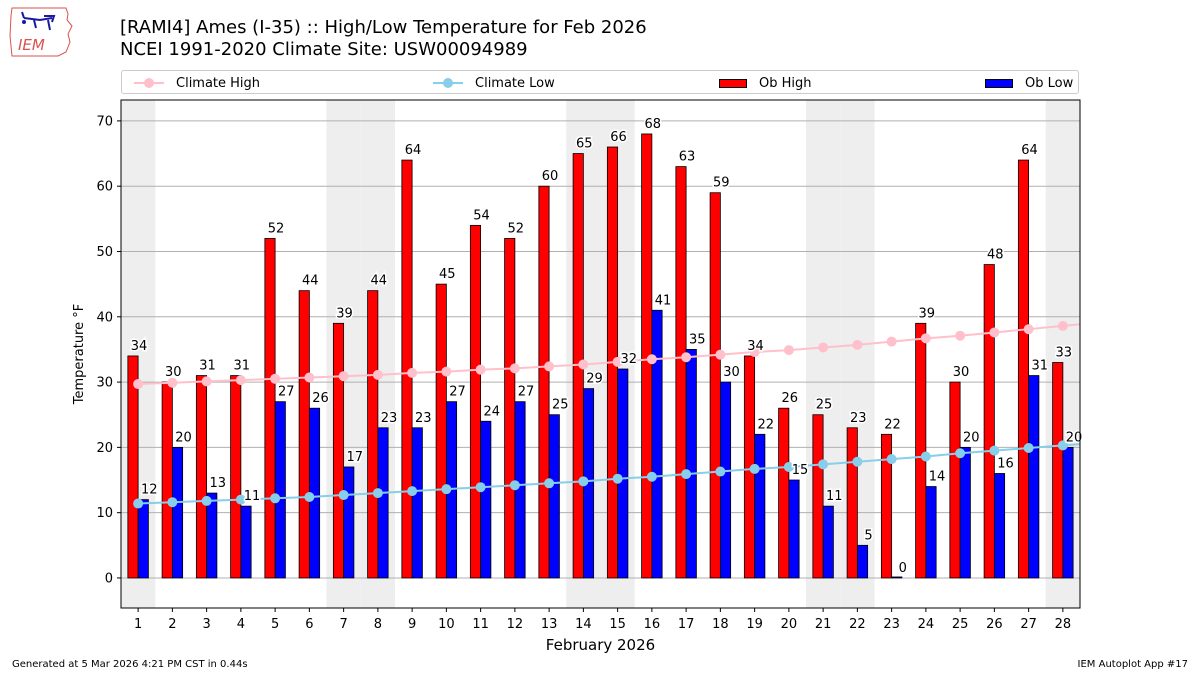  What do you see at coordinates (480, 624) in the screenshot?
I see `x-tick-label: 11` at bounding box center [480, 624].